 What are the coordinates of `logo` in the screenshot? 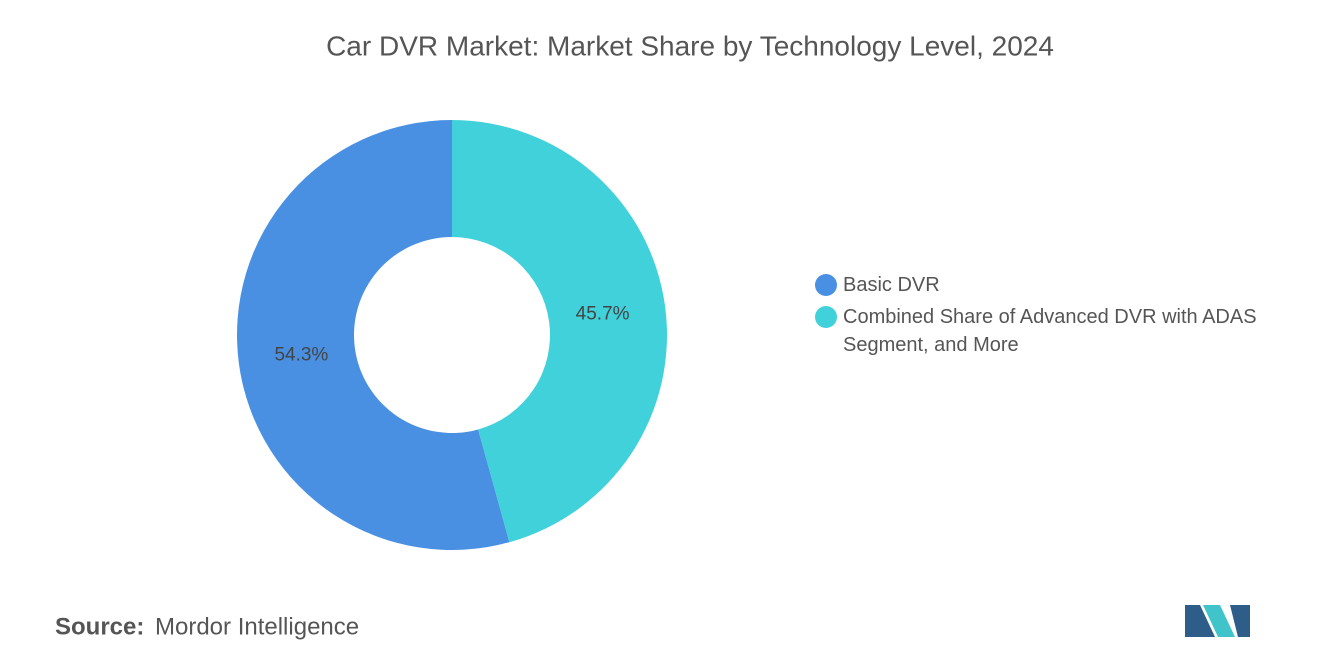 It's located at (1217, 621).